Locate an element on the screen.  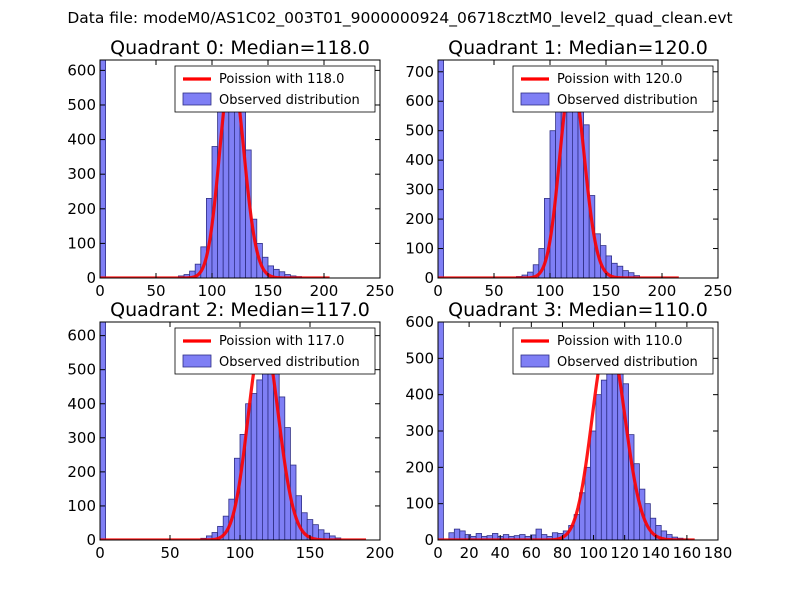
legend-label-poisson: Poission with 118.0 is located at coordinates (281, 79).